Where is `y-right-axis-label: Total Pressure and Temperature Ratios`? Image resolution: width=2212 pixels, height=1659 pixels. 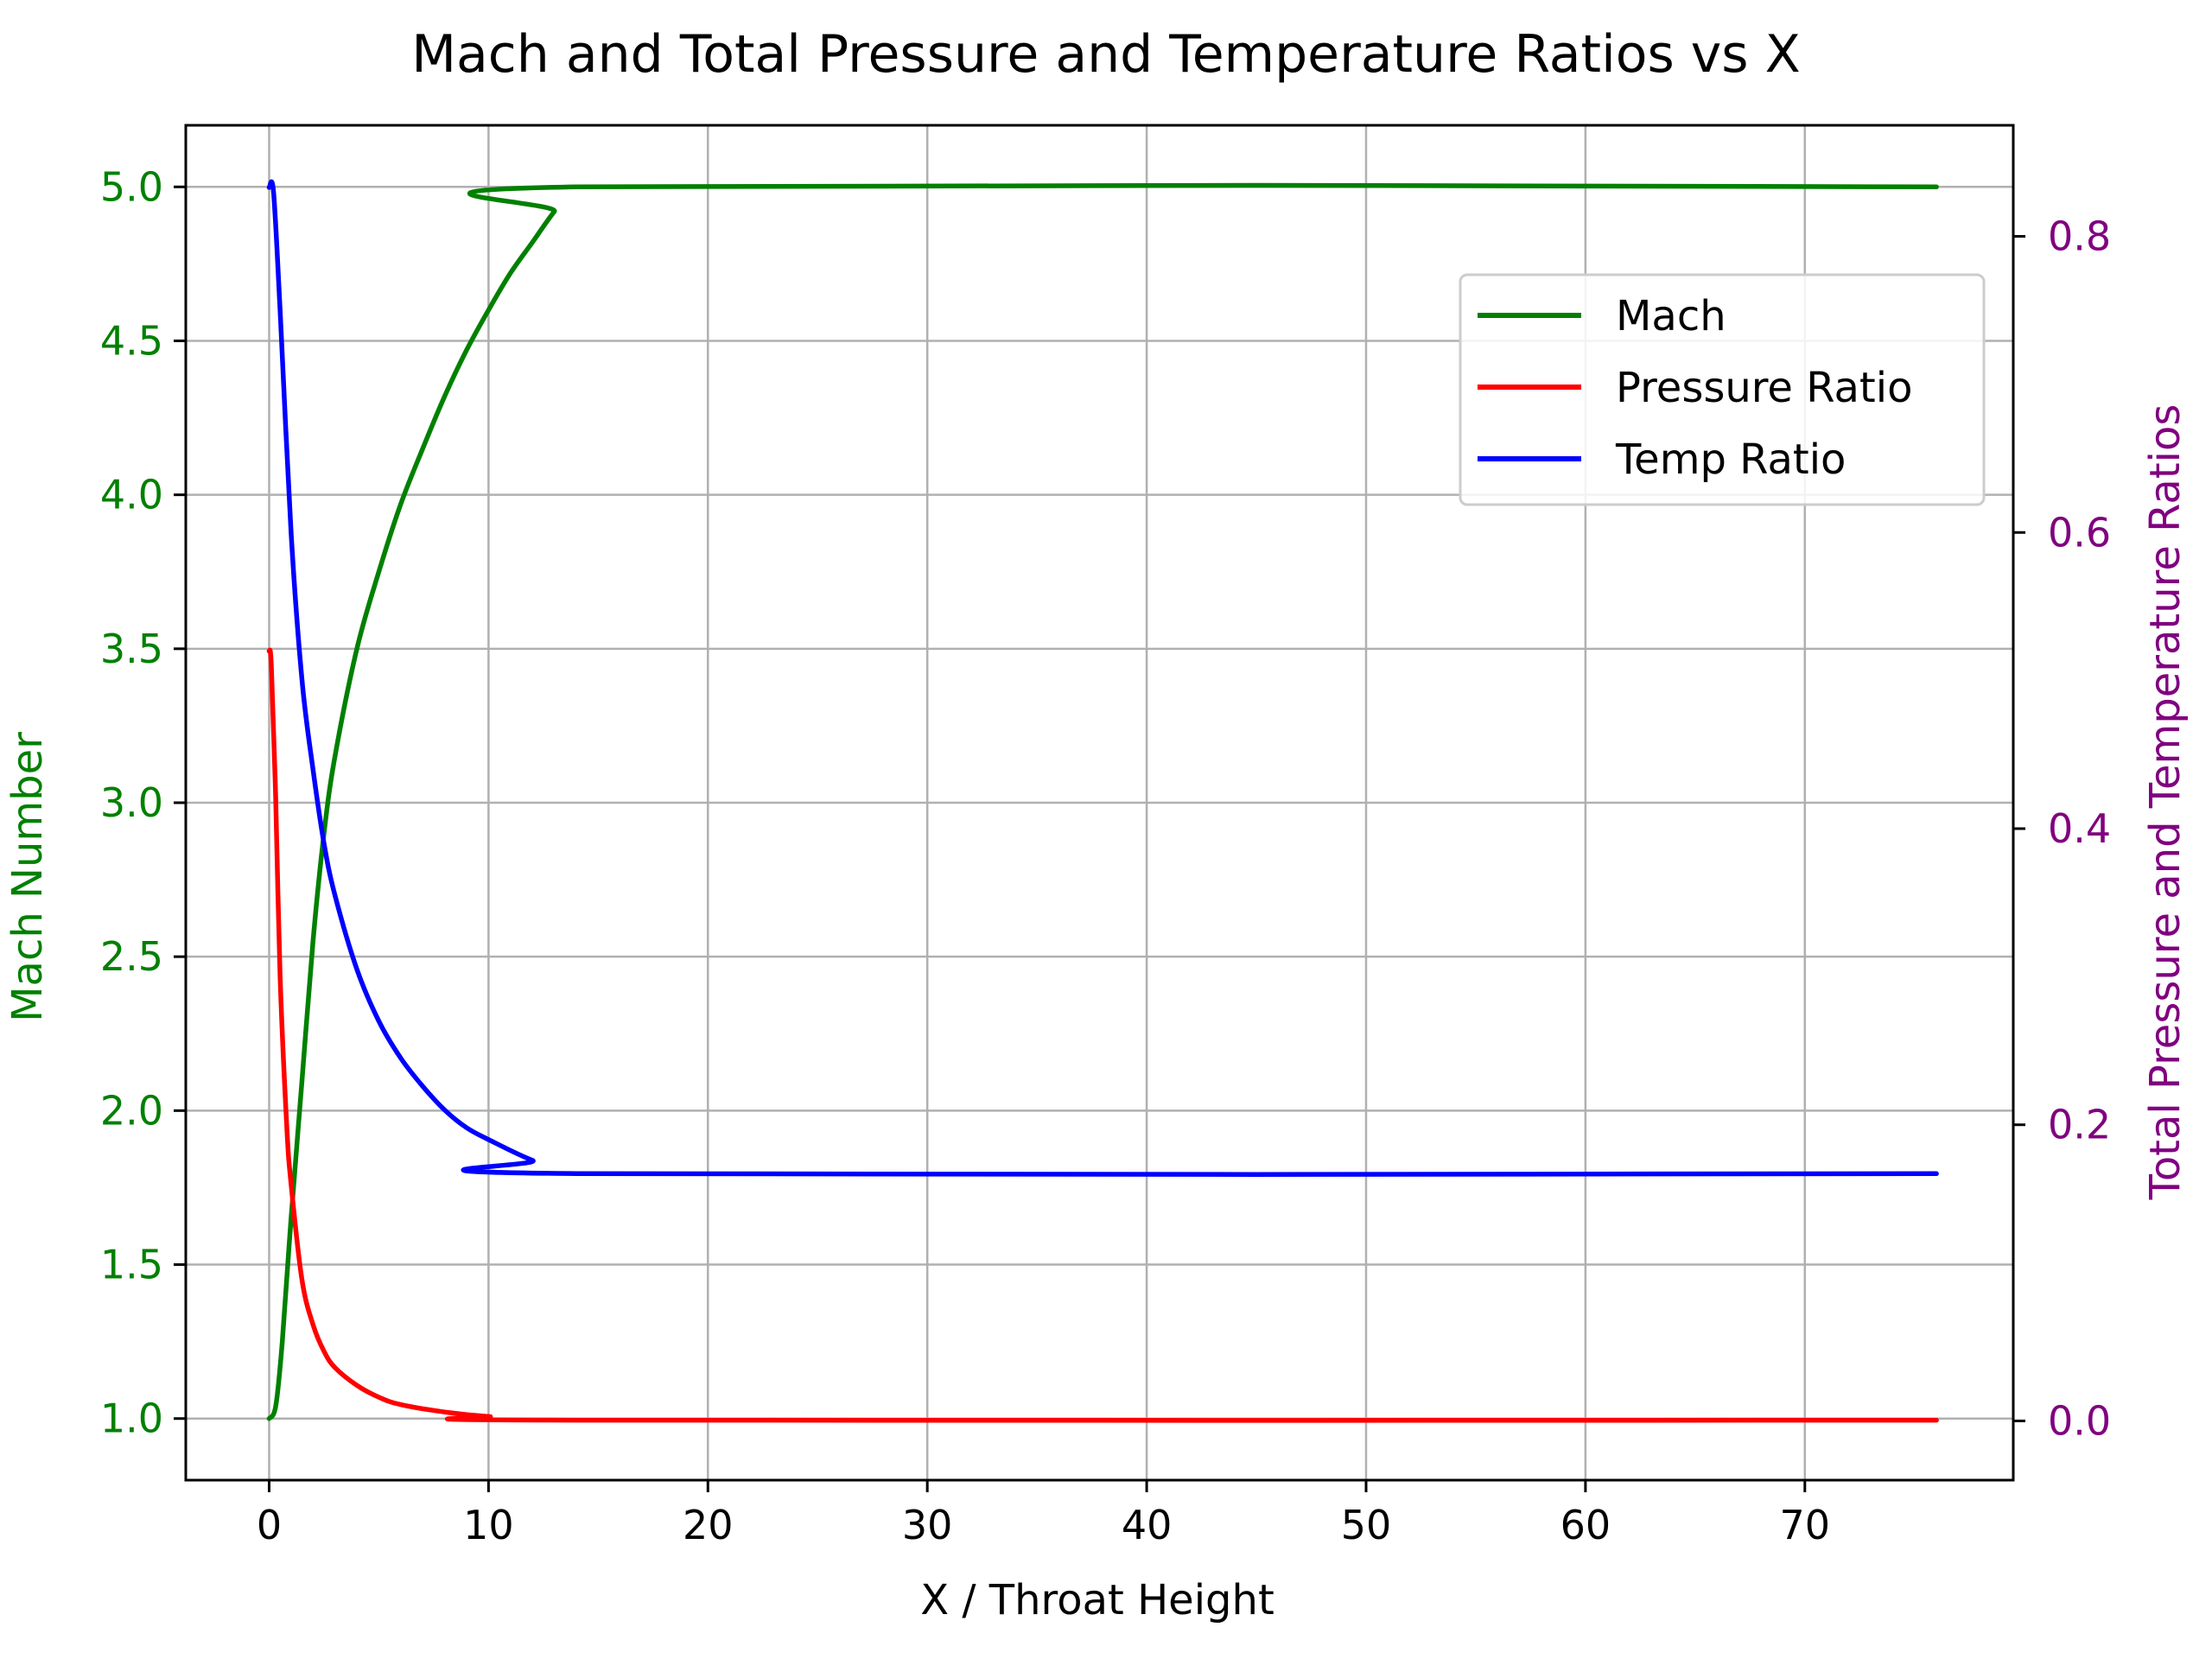
y-right-axis-label: Total Pressure and Temperature Ratios is located at coordinates (2165, 802).